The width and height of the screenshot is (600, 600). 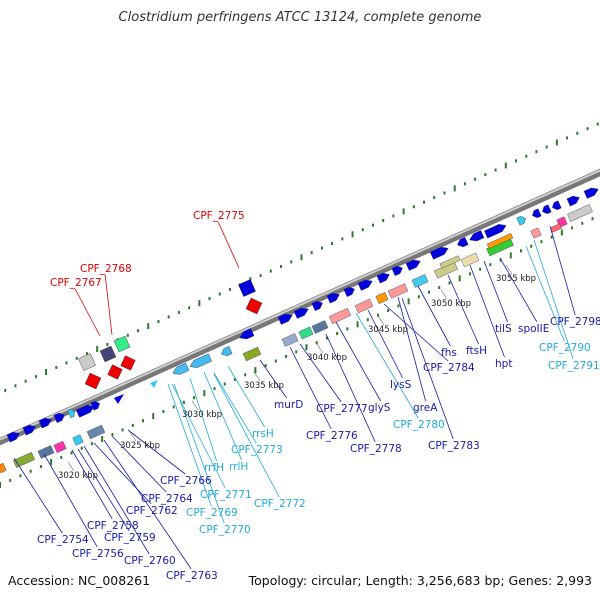 I want to click on gene-label: CPF_2760, so click(x=150, y=561).